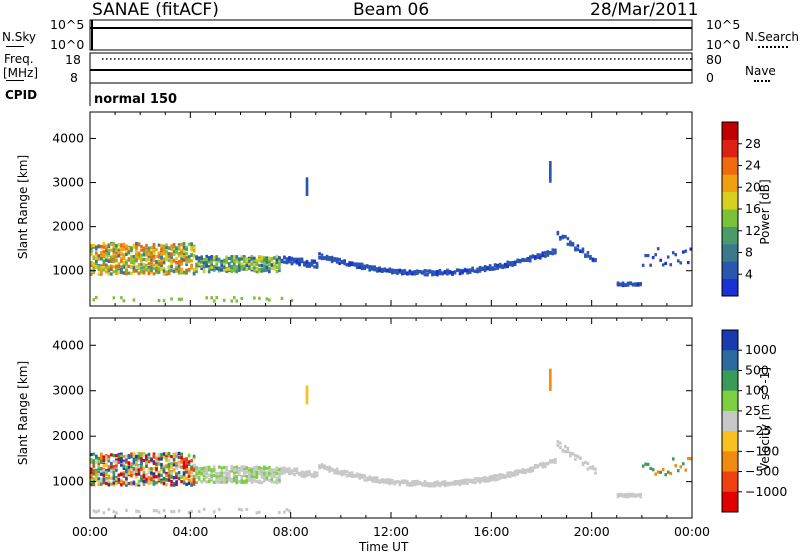  I want to click on velocity-colorbar-segment, so click(730, 381).